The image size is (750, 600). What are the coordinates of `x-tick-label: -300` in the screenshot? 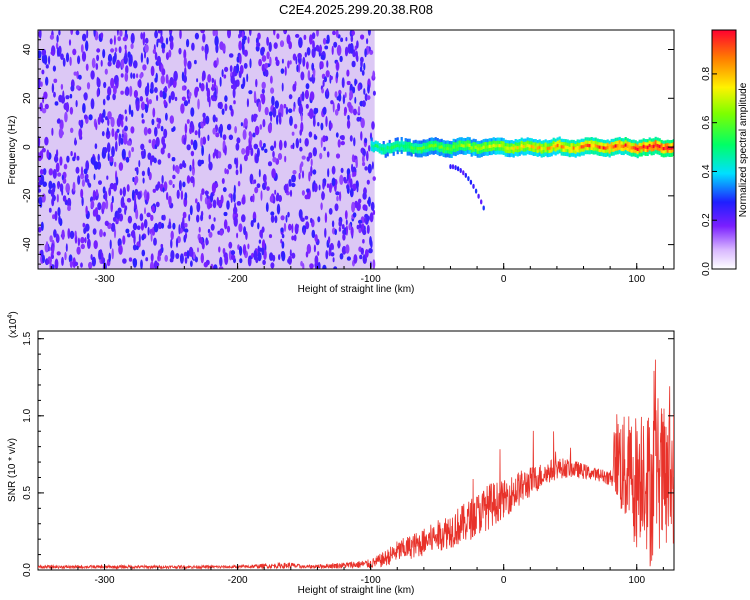 It's located at (105, 580).